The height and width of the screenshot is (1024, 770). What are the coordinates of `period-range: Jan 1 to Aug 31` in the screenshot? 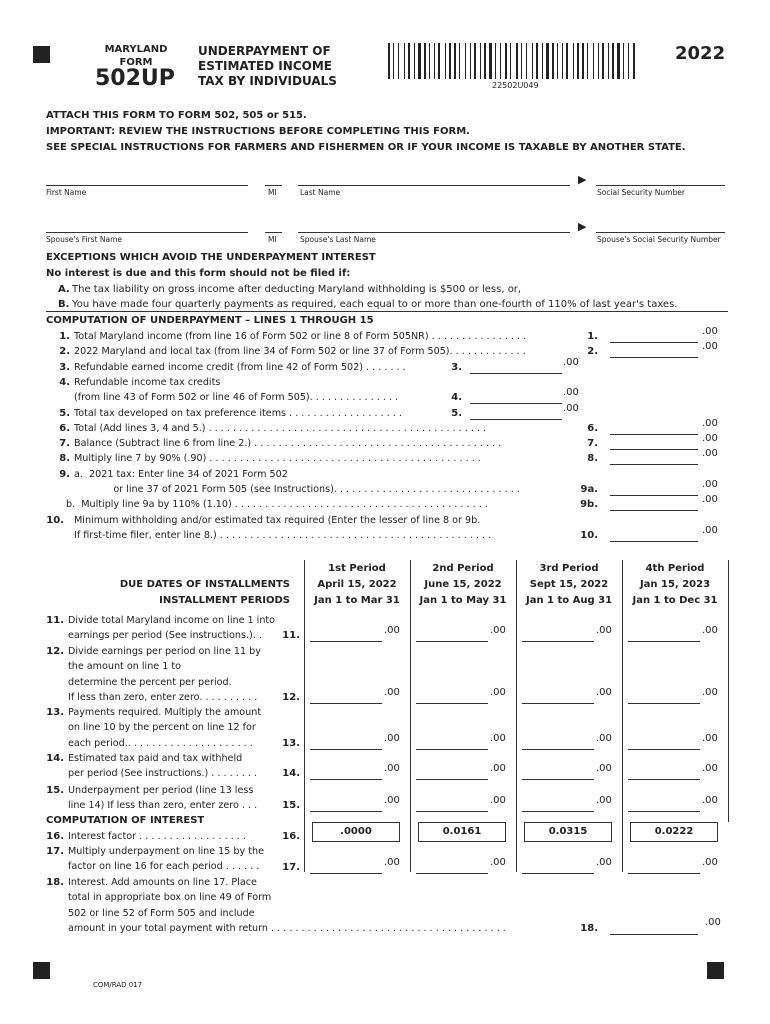 It's located at (569, 600).